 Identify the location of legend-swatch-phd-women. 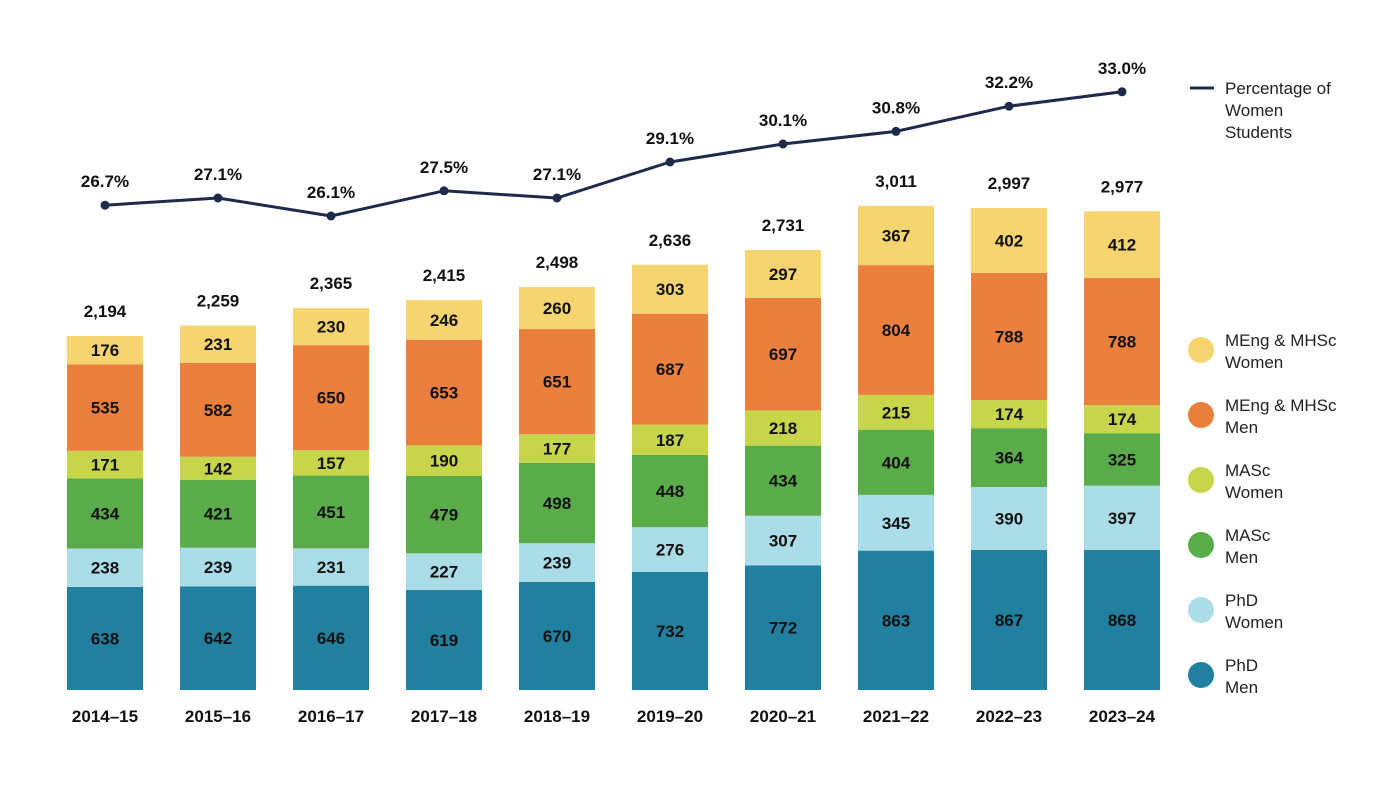
(1201, 610).